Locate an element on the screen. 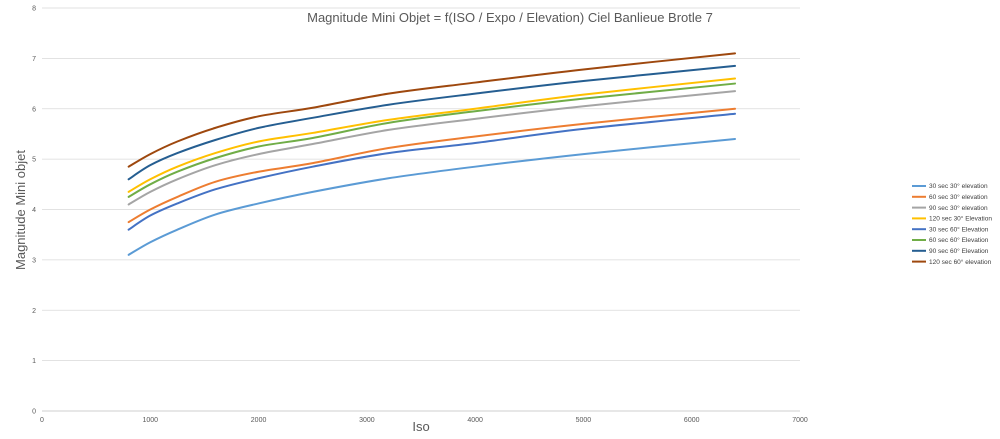  legend-label: 30 sec 30° elevation is located at coordinates (958, 186).